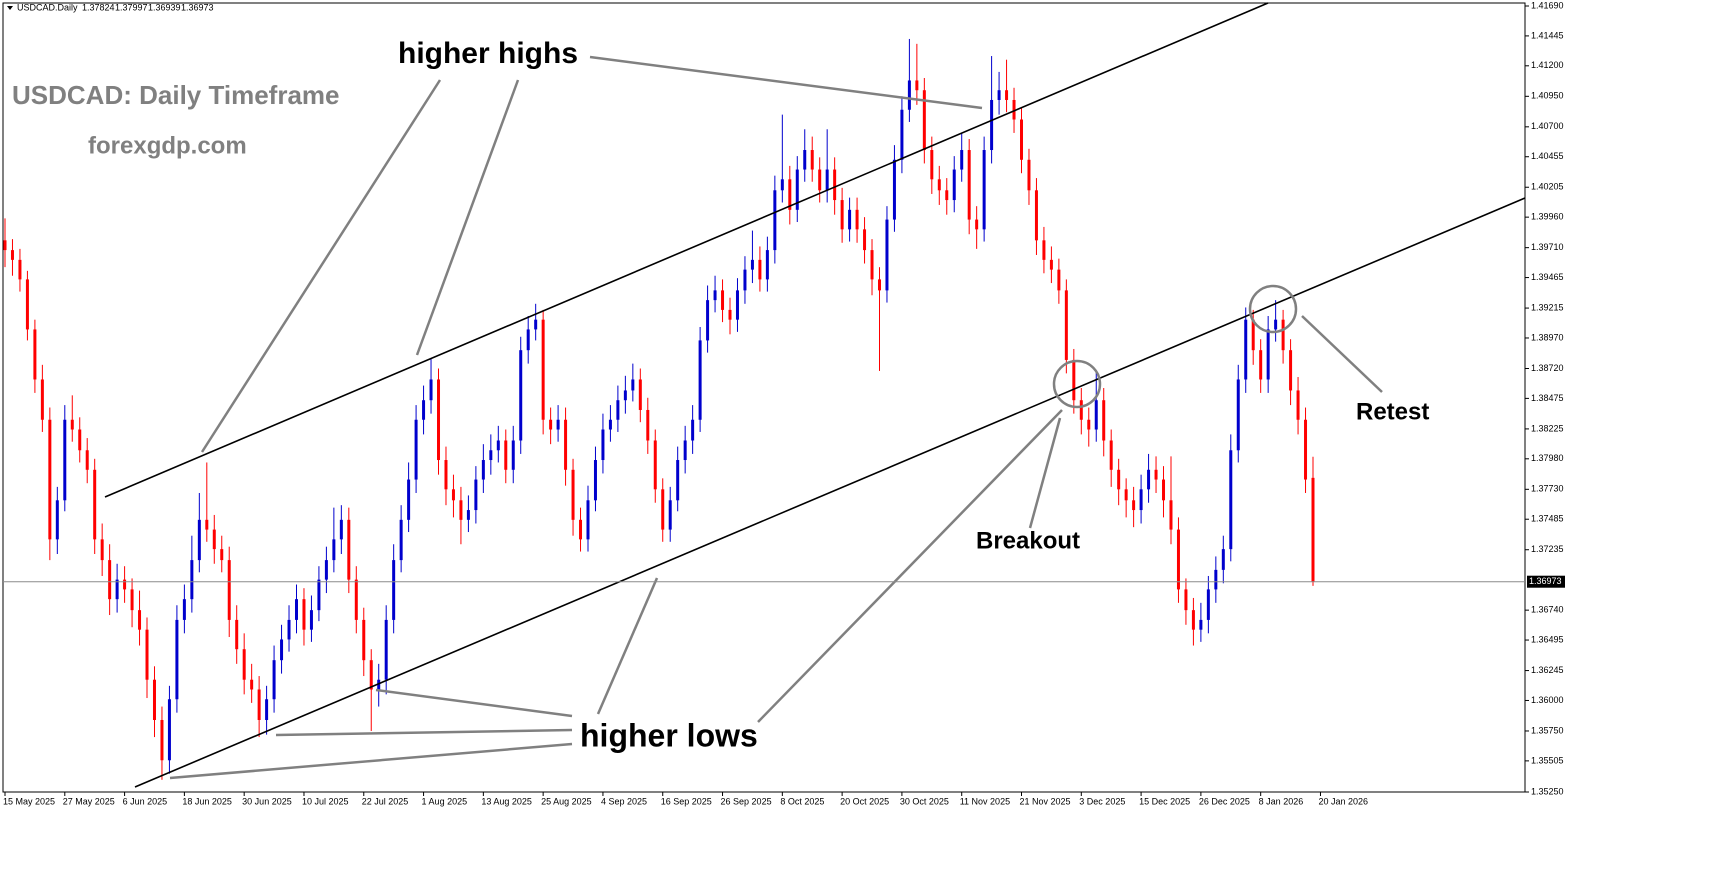 This screenshot has height=888, width=1713. What do you see at coordinates (1547, 700) in the screenshot?
I see `y-tick-label: 1.36000` at bounding box center [1547, 700].